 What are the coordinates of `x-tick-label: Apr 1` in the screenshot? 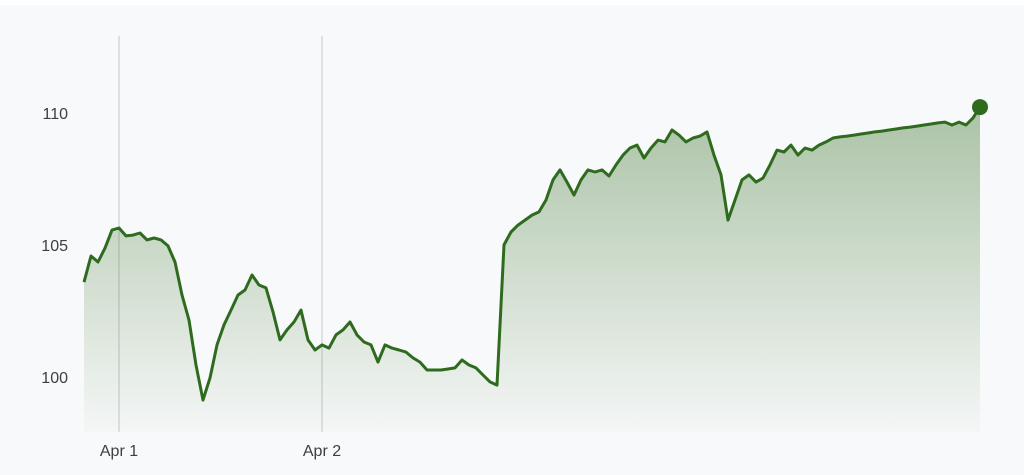 It's located at (119, 451).